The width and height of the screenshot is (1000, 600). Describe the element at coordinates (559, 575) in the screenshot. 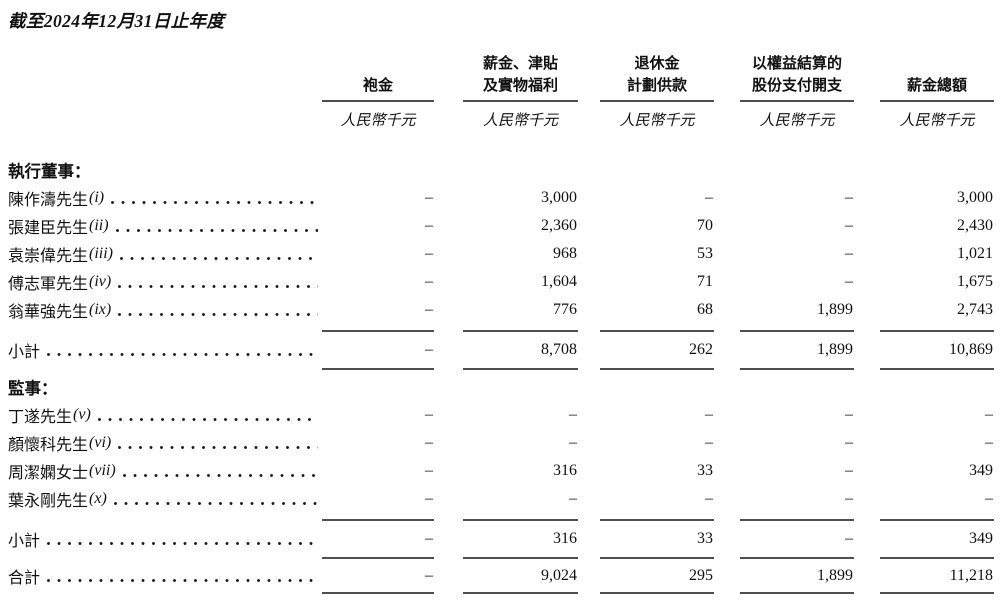

I see `cell-value-text: 9,024` at that location.